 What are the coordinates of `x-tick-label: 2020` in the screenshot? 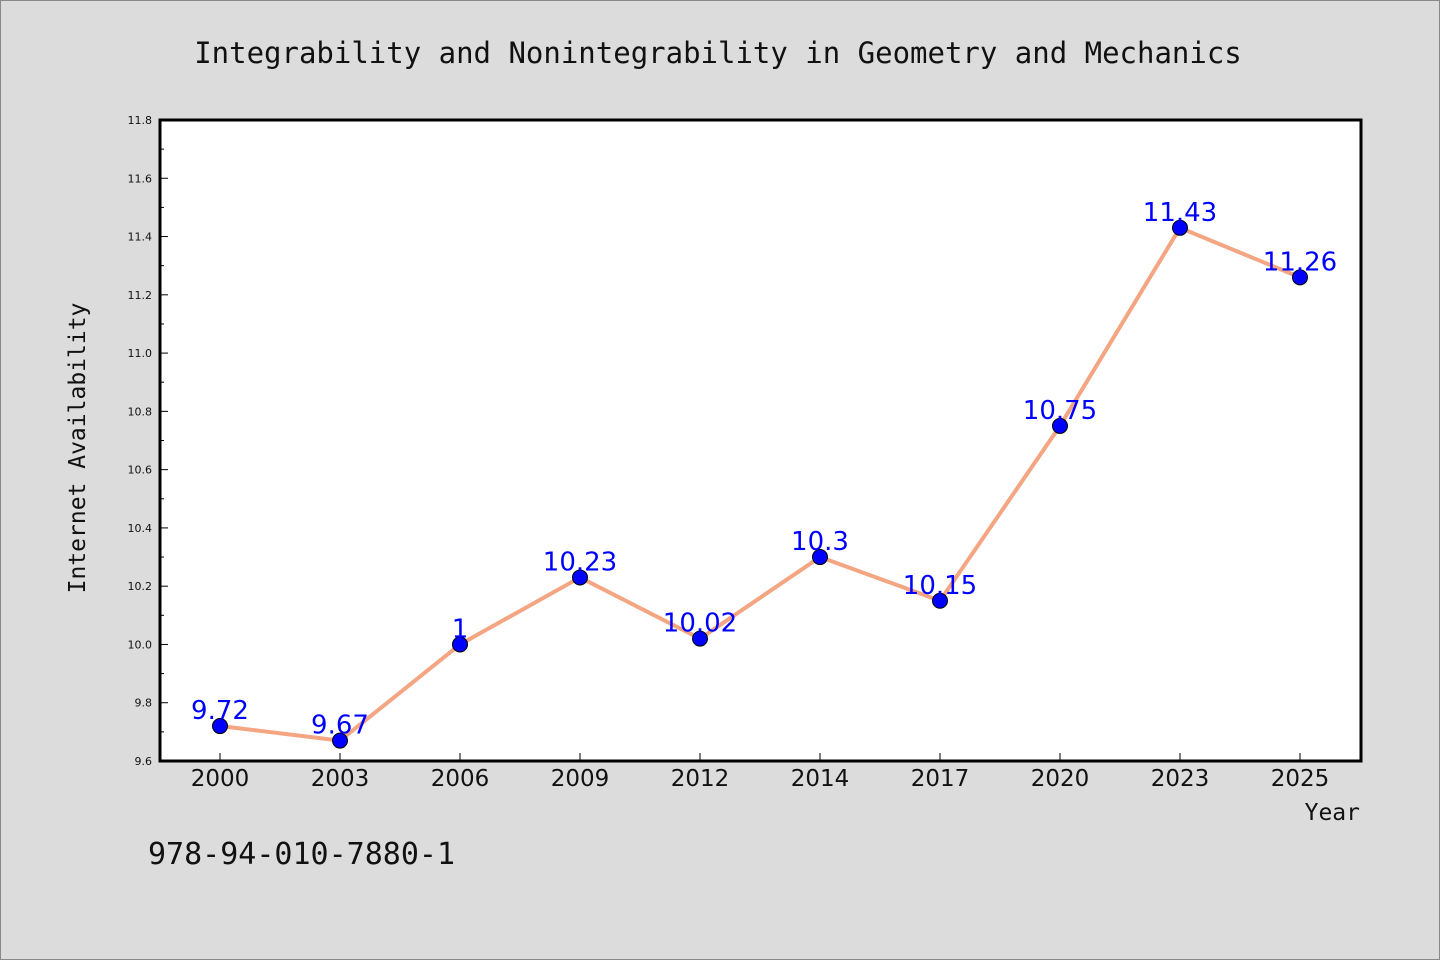 It's located at (1060, 779).